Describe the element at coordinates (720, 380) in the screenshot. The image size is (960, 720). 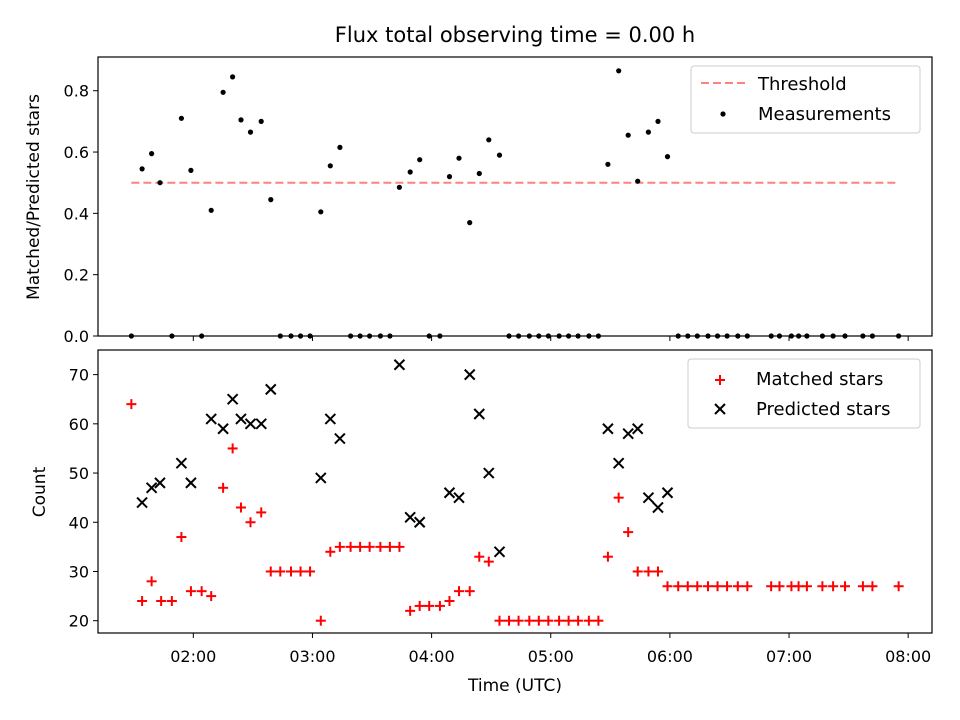
I see `legend-matched-swatch` at that location.